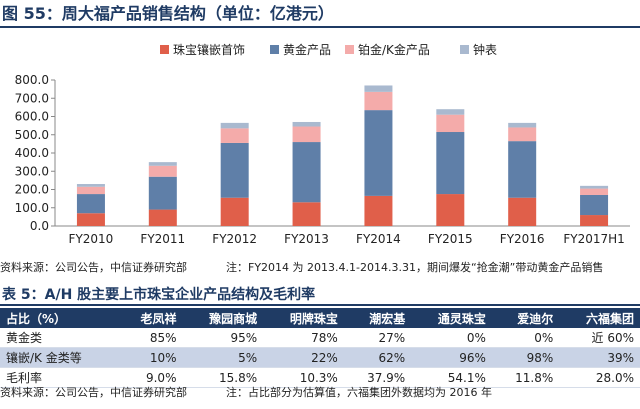 Image resolution: width=640 pixels, height=409 pixels. I want to click on figure-title: 图 55：周大福产品销售结构（单位：亿港元）, so click(320, 14).